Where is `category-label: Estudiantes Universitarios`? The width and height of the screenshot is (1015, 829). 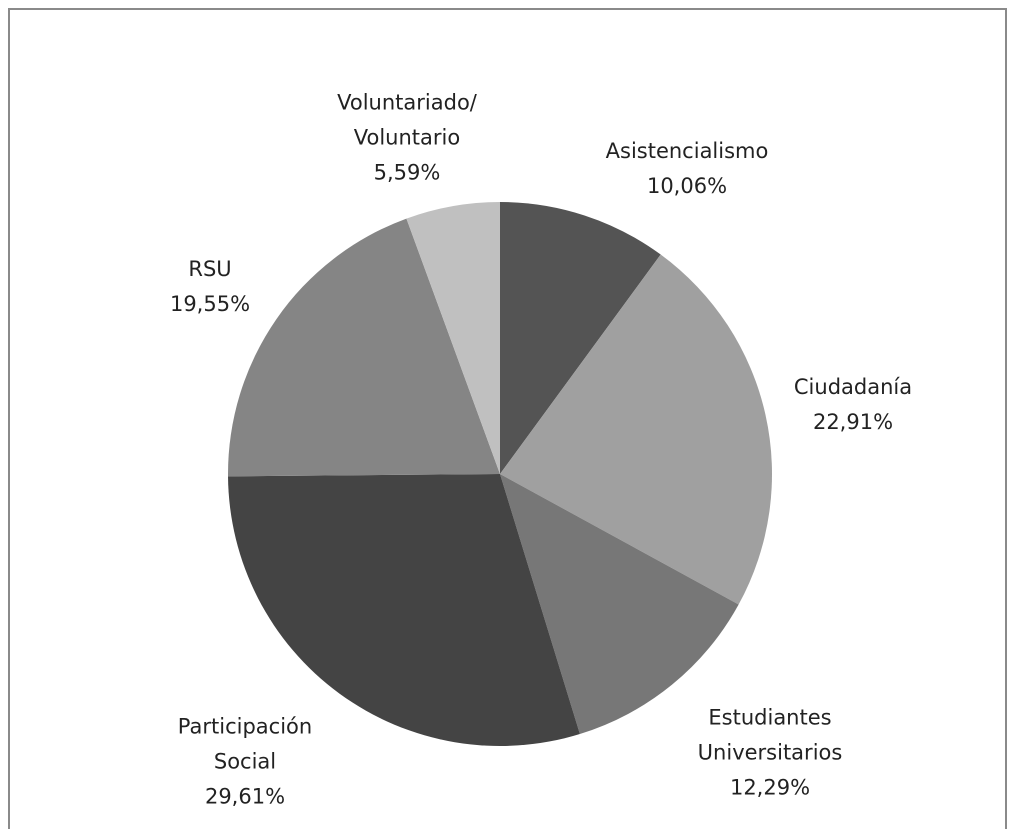
category-label: Estudiantes Universitarios is located at coordinates (770, 735).